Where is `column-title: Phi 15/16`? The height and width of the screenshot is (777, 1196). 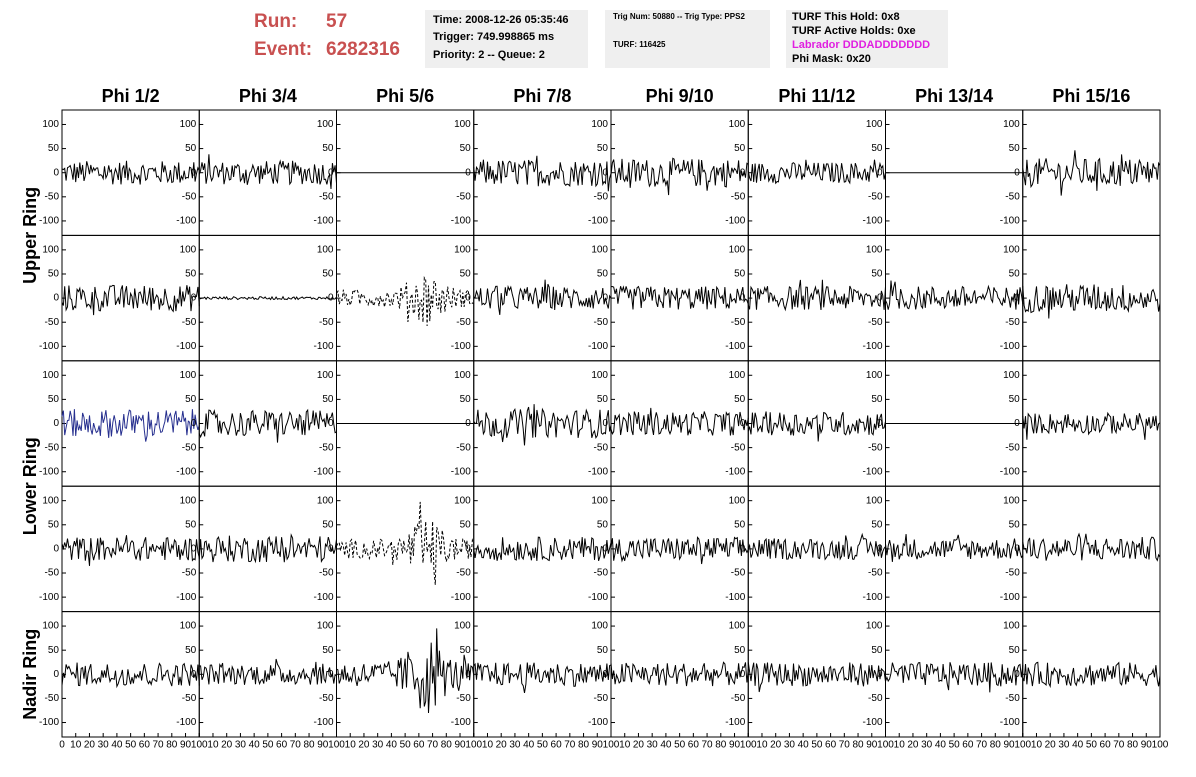
column-title: Phi 15/16 is located at coordinates (1091, 96).